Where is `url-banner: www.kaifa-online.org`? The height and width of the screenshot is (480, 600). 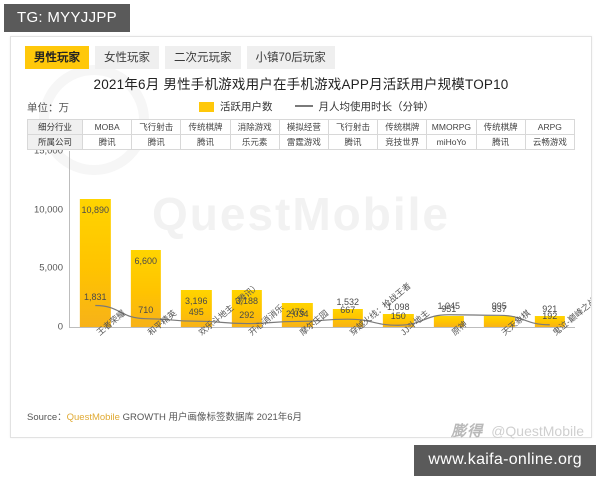 url-banner: www.kaifa-online.org is located at coordinates (505, 460).